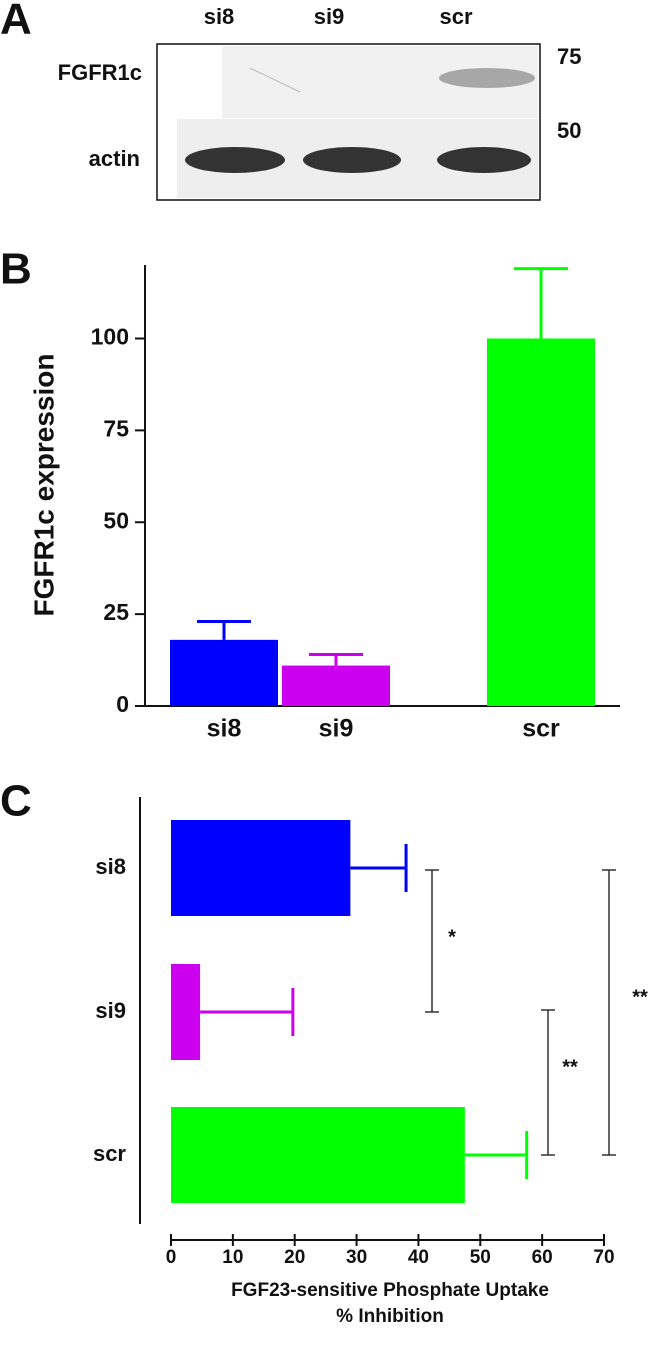 This screenshot has height=1358, width=650. Describe the element at coordinates (219, 16) in the screenshot. I see `lane-label: si8` at that location.